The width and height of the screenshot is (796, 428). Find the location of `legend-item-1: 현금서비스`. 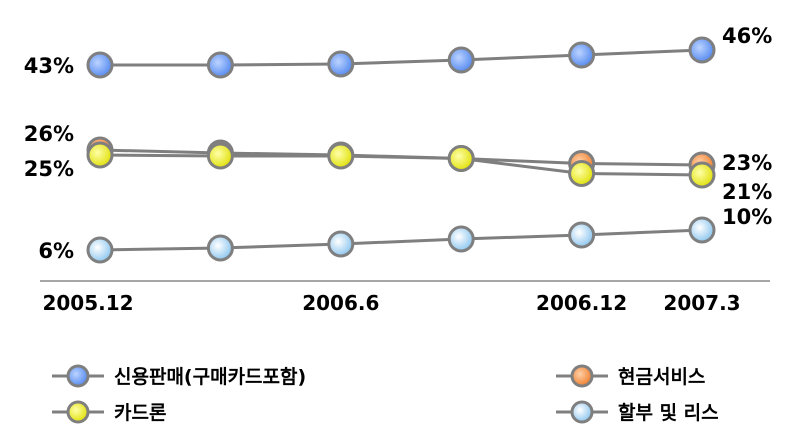

legend-item-1: 현금서비스 is located at coordinates (630, 376).